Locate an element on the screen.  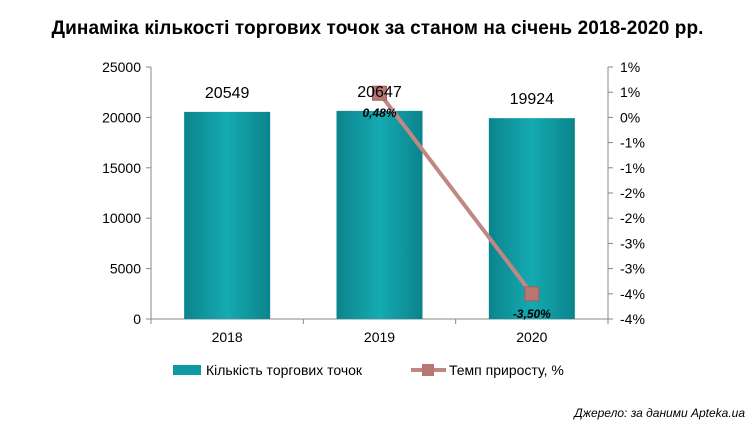
y-tick-label-left: 0 is located at coordinates (137, 319).